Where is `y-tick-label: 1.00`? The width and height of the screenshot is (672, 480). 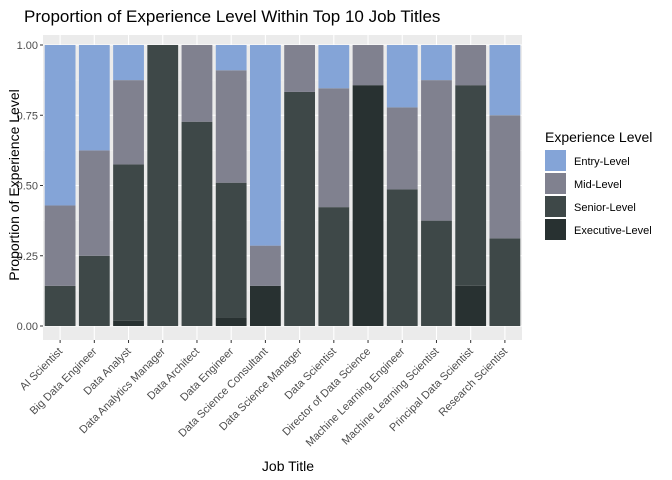 y-tick-label: 1.00 is located at coordinates (27, 46).